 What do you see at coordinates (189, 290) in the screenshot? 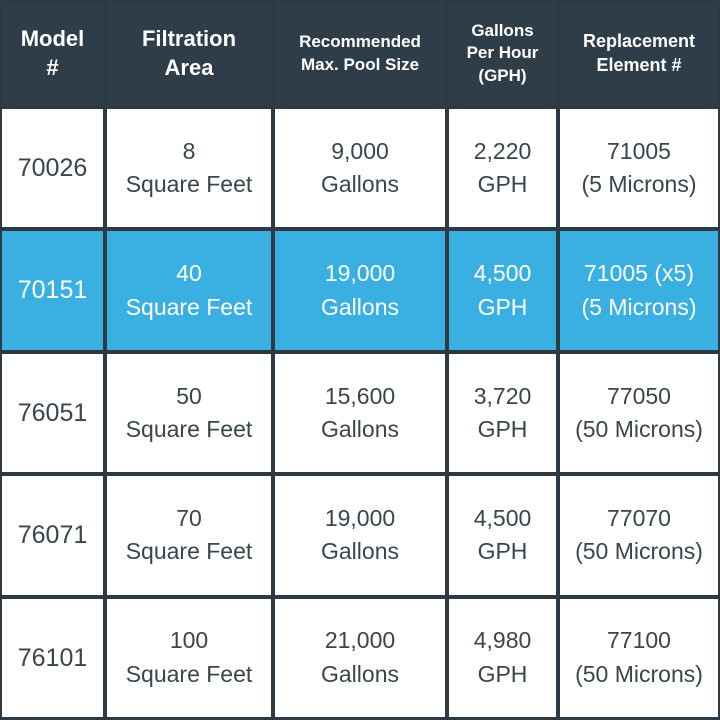
I see `table-row-2-area: 40 Square Feet` at bounding box center [189, 290].